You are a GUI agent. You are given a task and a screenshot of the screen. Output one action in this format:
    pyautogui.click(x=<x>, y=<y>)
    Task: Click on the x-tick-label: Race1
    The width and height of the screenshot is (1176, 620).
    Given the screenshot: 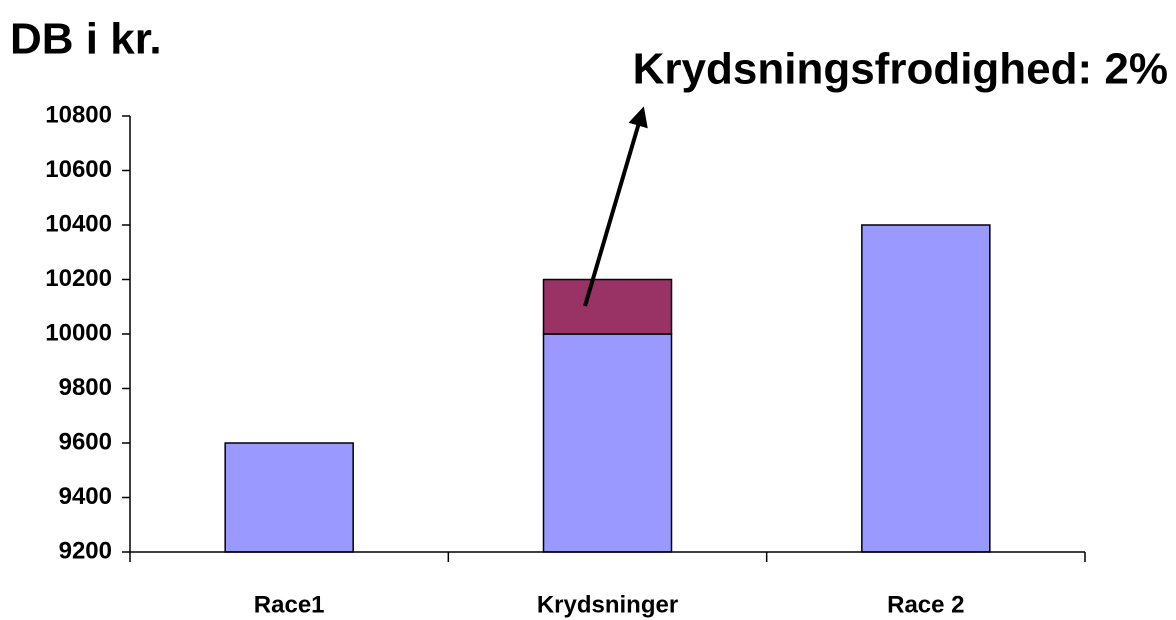 What is the action you would take?
    pyautogui.click(x=289, y=604)
    